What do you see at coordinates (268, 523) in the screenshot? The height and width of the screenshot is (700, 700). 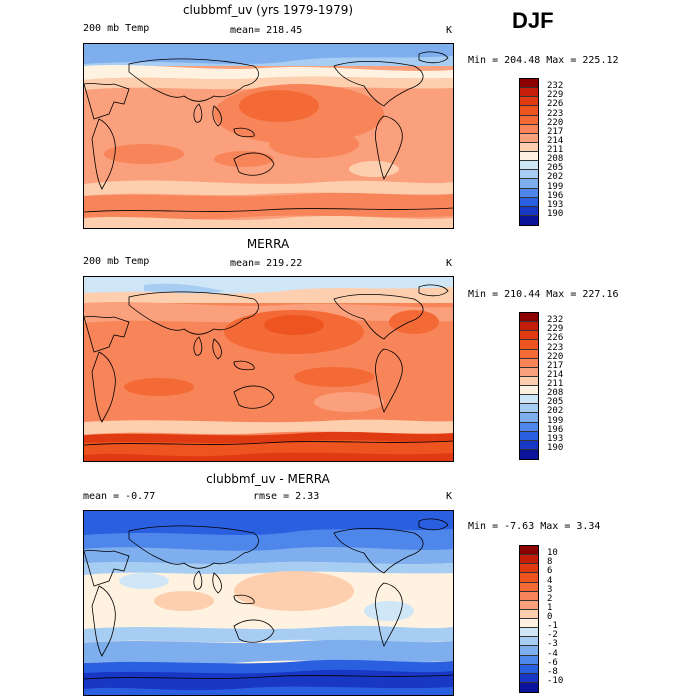 I see `map-field-negative-strong` at bounding box center [268, 523].